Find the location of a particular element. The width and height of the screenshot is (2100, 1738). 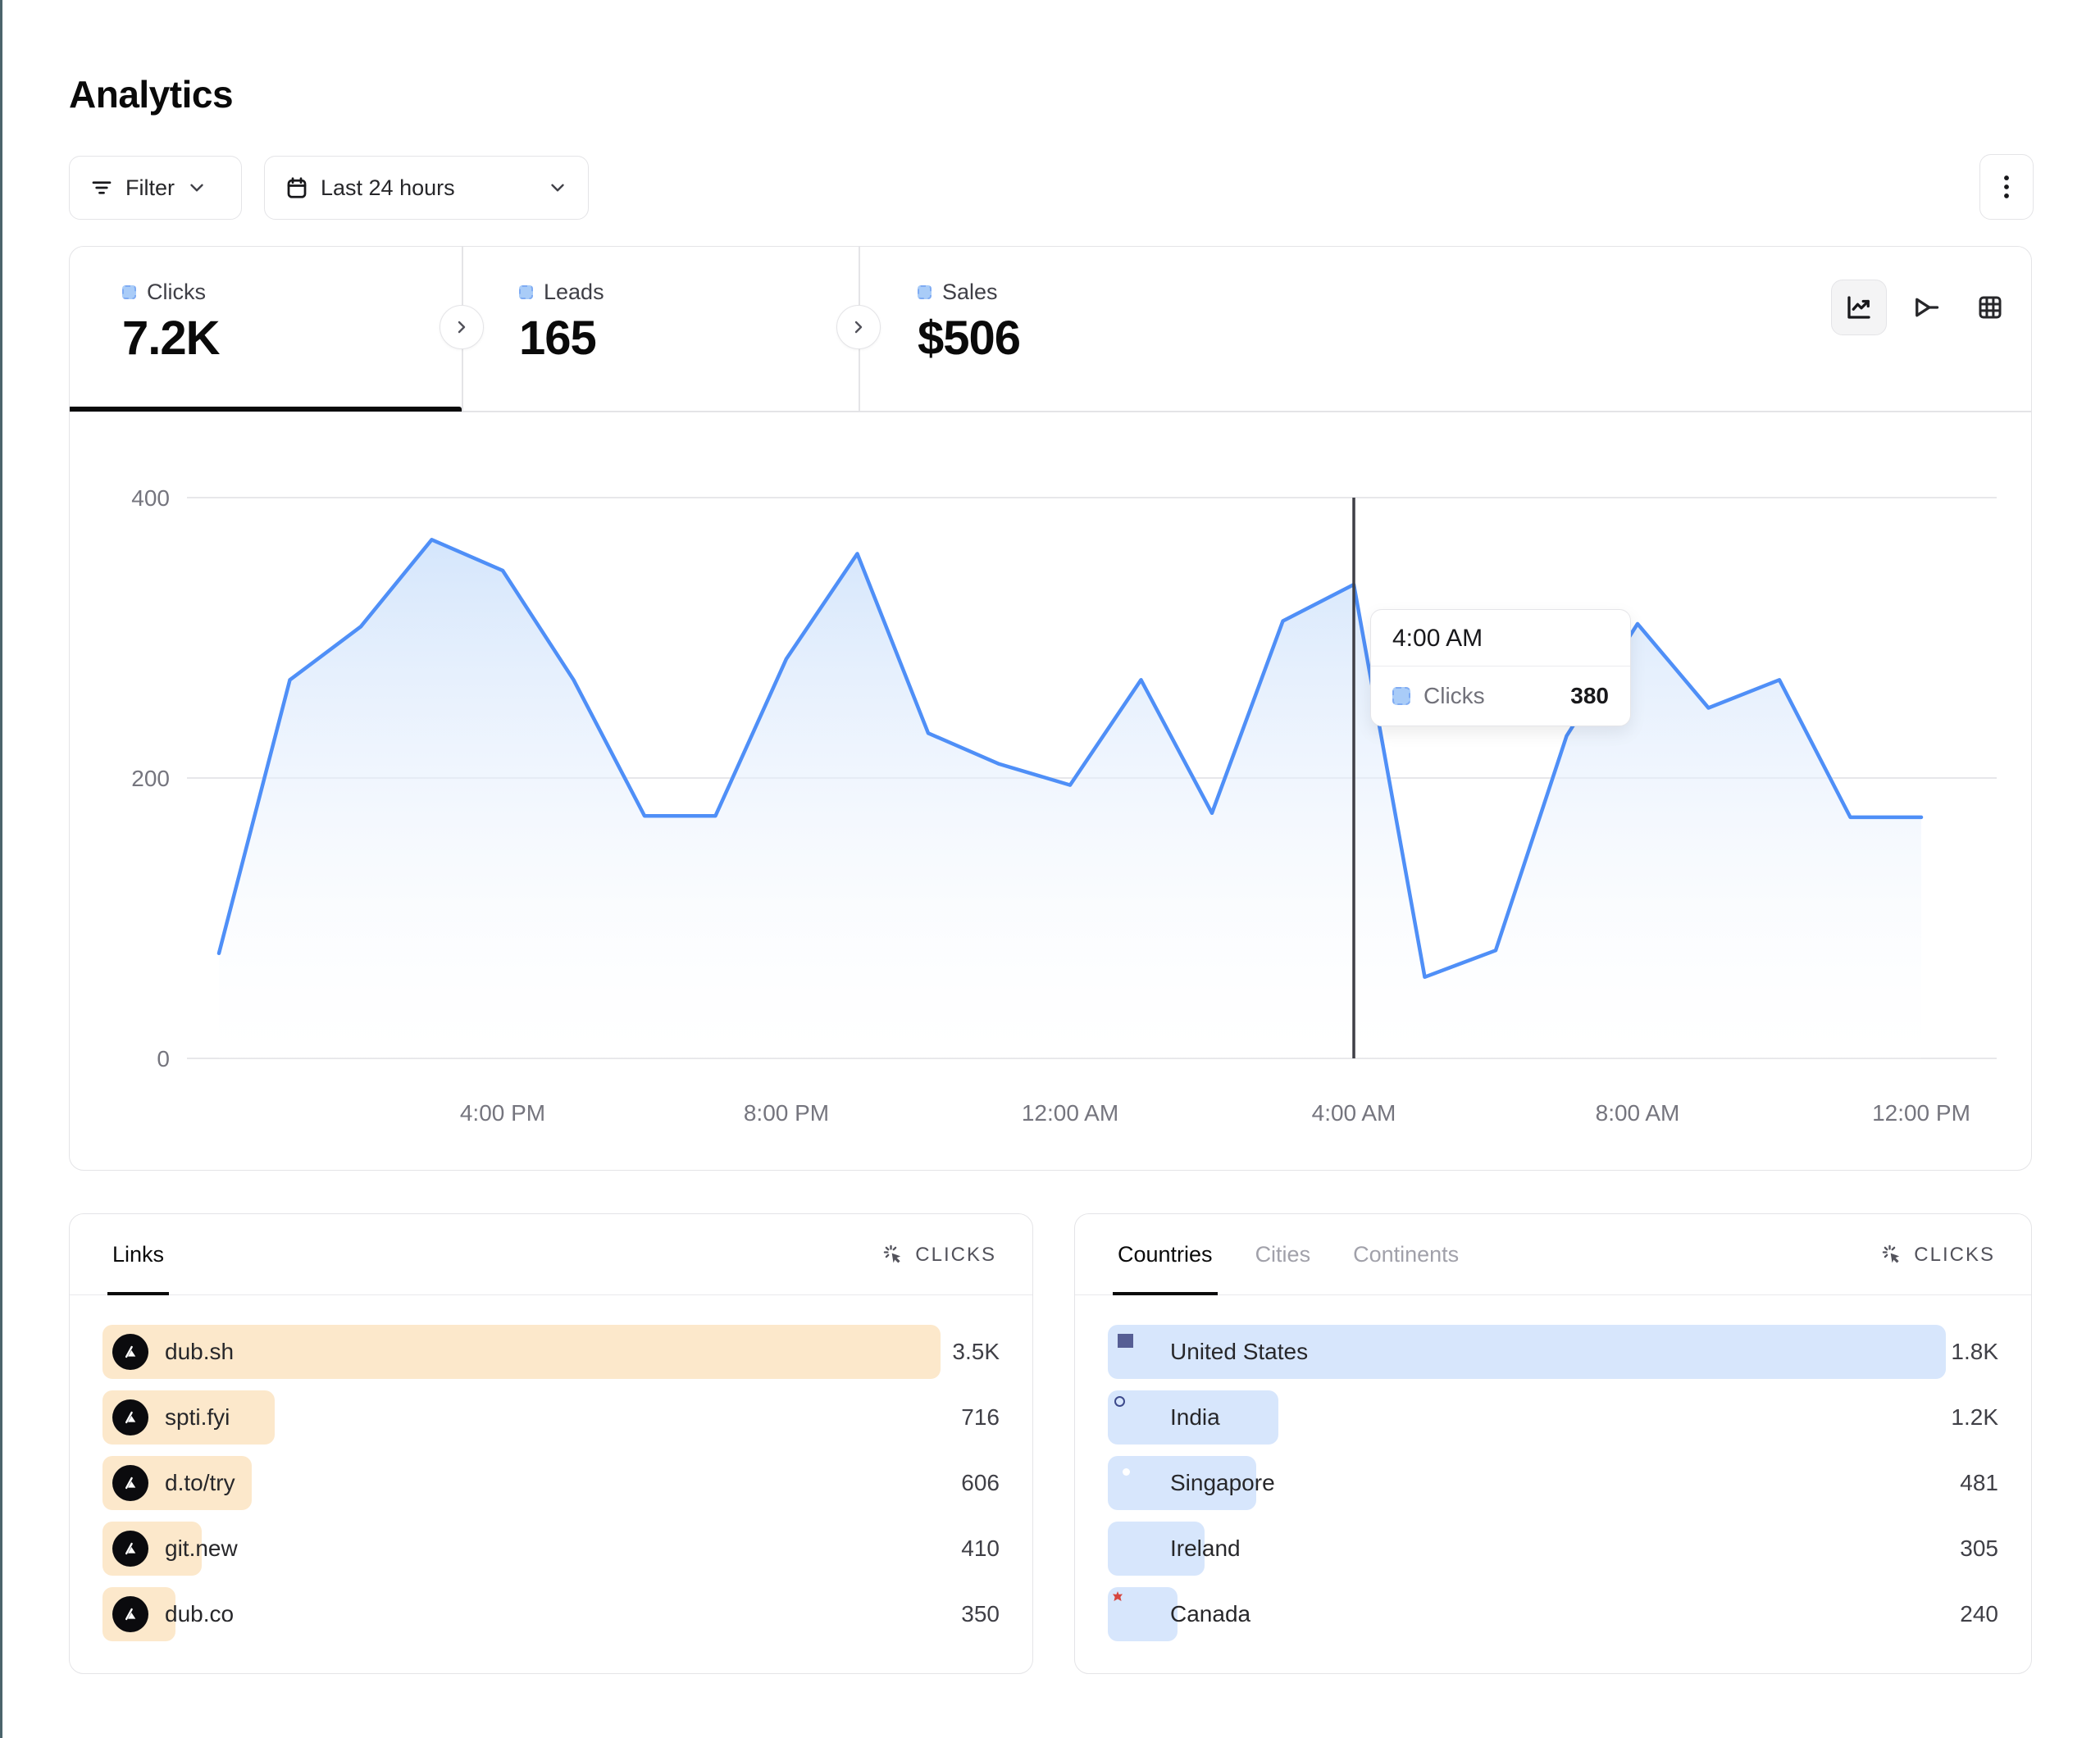

line-chart-icon is located at coordinates (1858, 307).